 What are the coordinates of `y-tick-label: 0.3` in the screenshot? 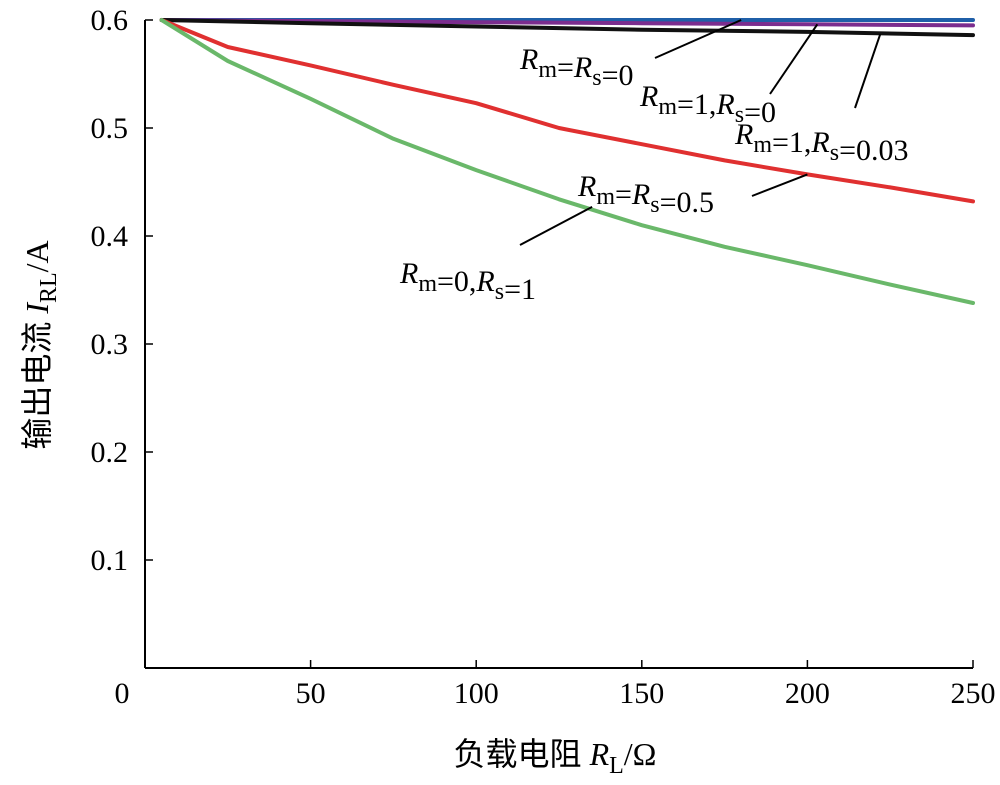 It's located at (110, 344).